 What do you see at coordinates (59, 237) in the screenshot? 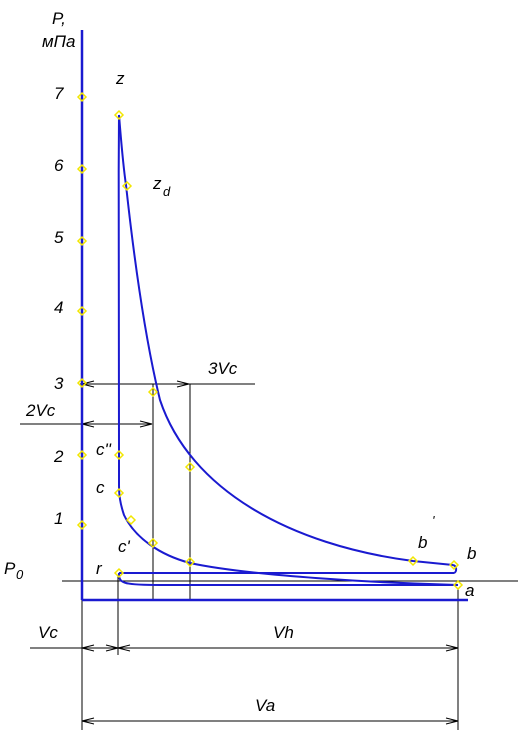
I see `y-tick-label: 5` at bounding box center [59, 237].